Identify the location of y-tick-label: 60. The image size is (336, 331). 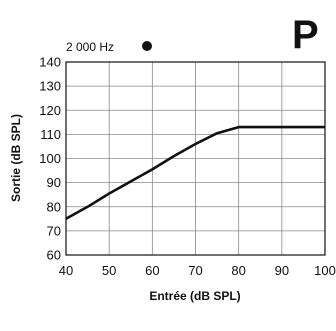
(54, 255).